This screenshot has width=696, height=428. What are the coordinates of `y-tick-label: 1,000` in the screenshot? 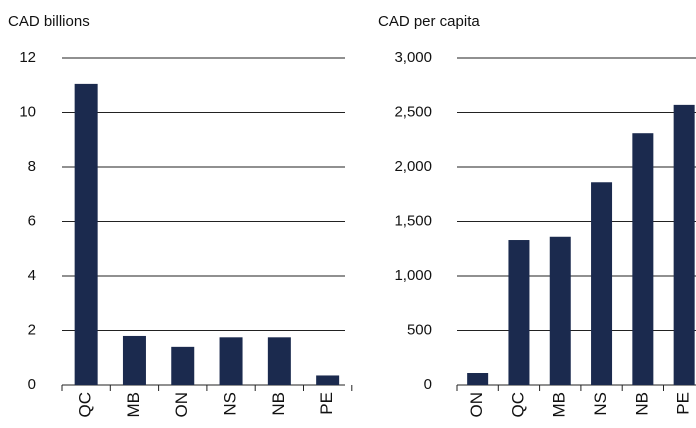 It's located at (413, 275).